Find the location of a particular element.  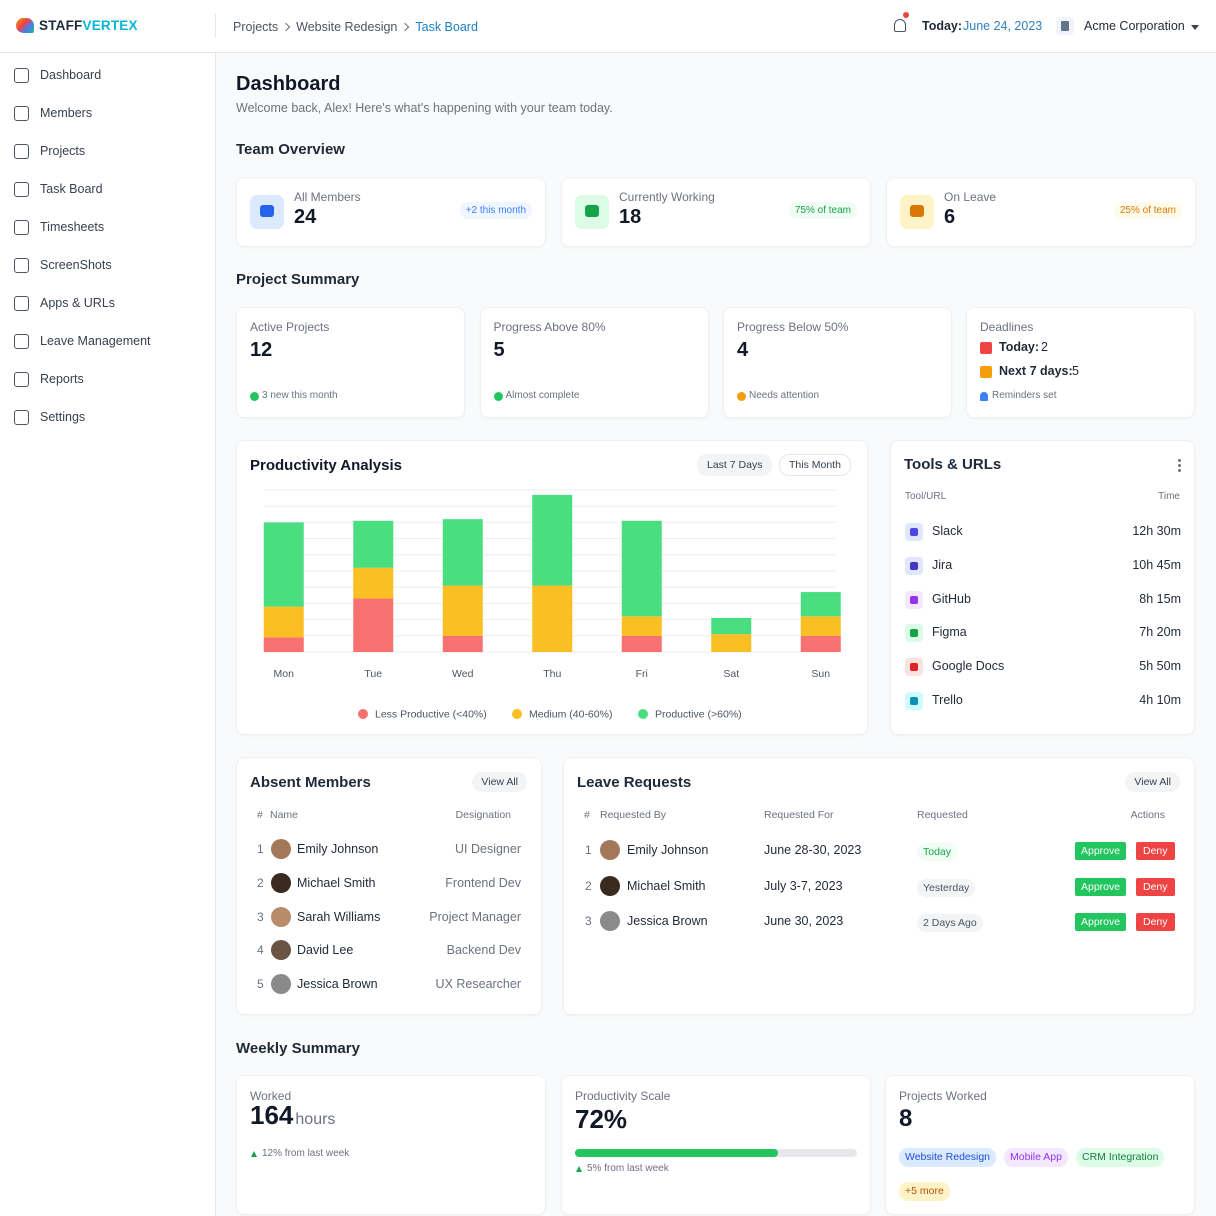

header-divider is located at coordinates (215, 26).